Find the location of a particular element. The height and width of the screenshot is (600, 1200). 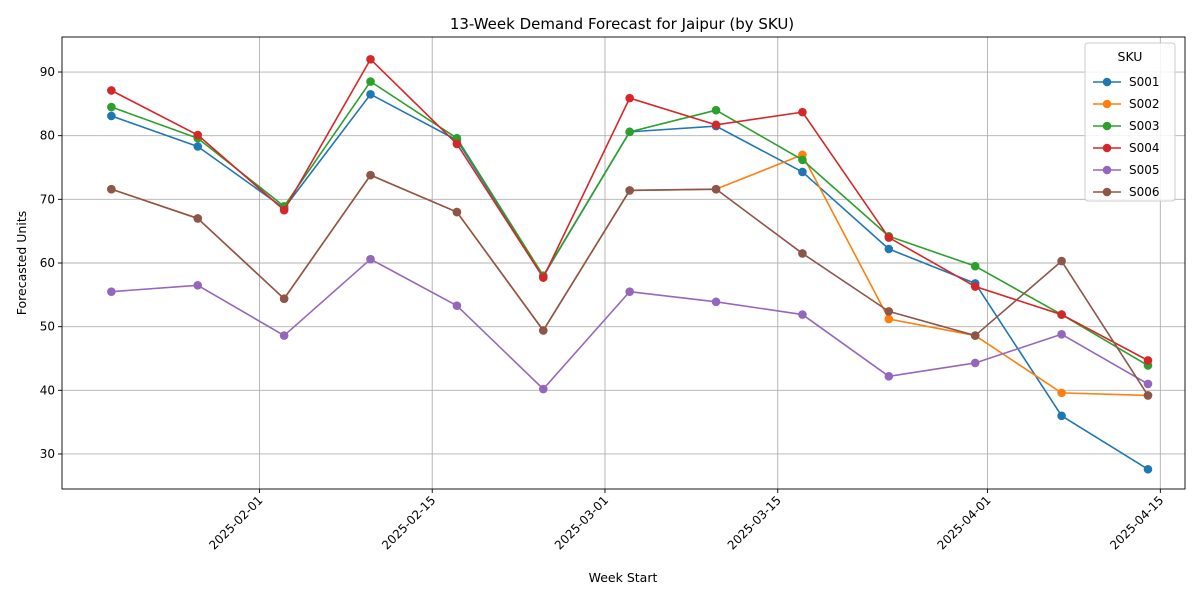

legend-label: S001 is located at coordinates (1144, 82).